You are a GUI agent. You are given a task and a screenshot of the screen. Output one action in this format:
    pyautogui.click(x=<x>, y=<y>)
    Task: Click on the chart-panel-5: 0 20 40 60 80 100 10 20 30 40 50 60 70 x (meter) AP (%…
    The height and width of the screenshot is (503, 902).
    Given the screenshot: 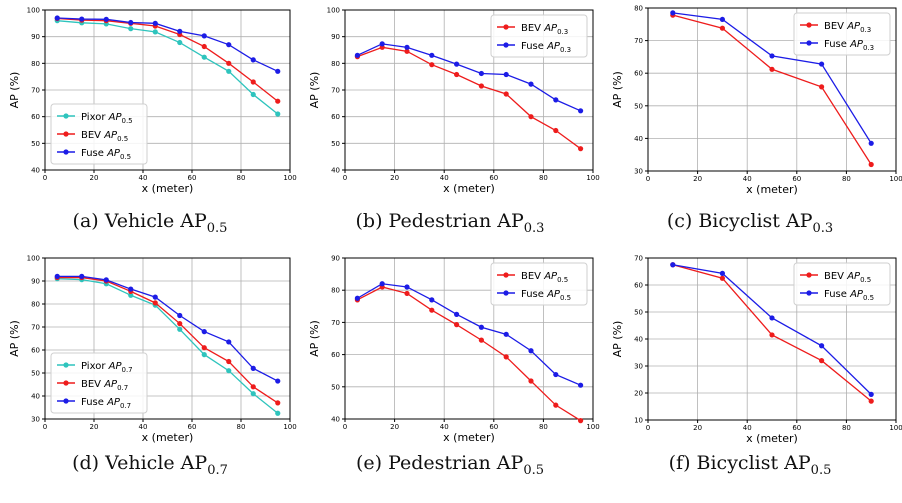 What is the action you would take?
    pyautogui.click(x=756, y=350)
    